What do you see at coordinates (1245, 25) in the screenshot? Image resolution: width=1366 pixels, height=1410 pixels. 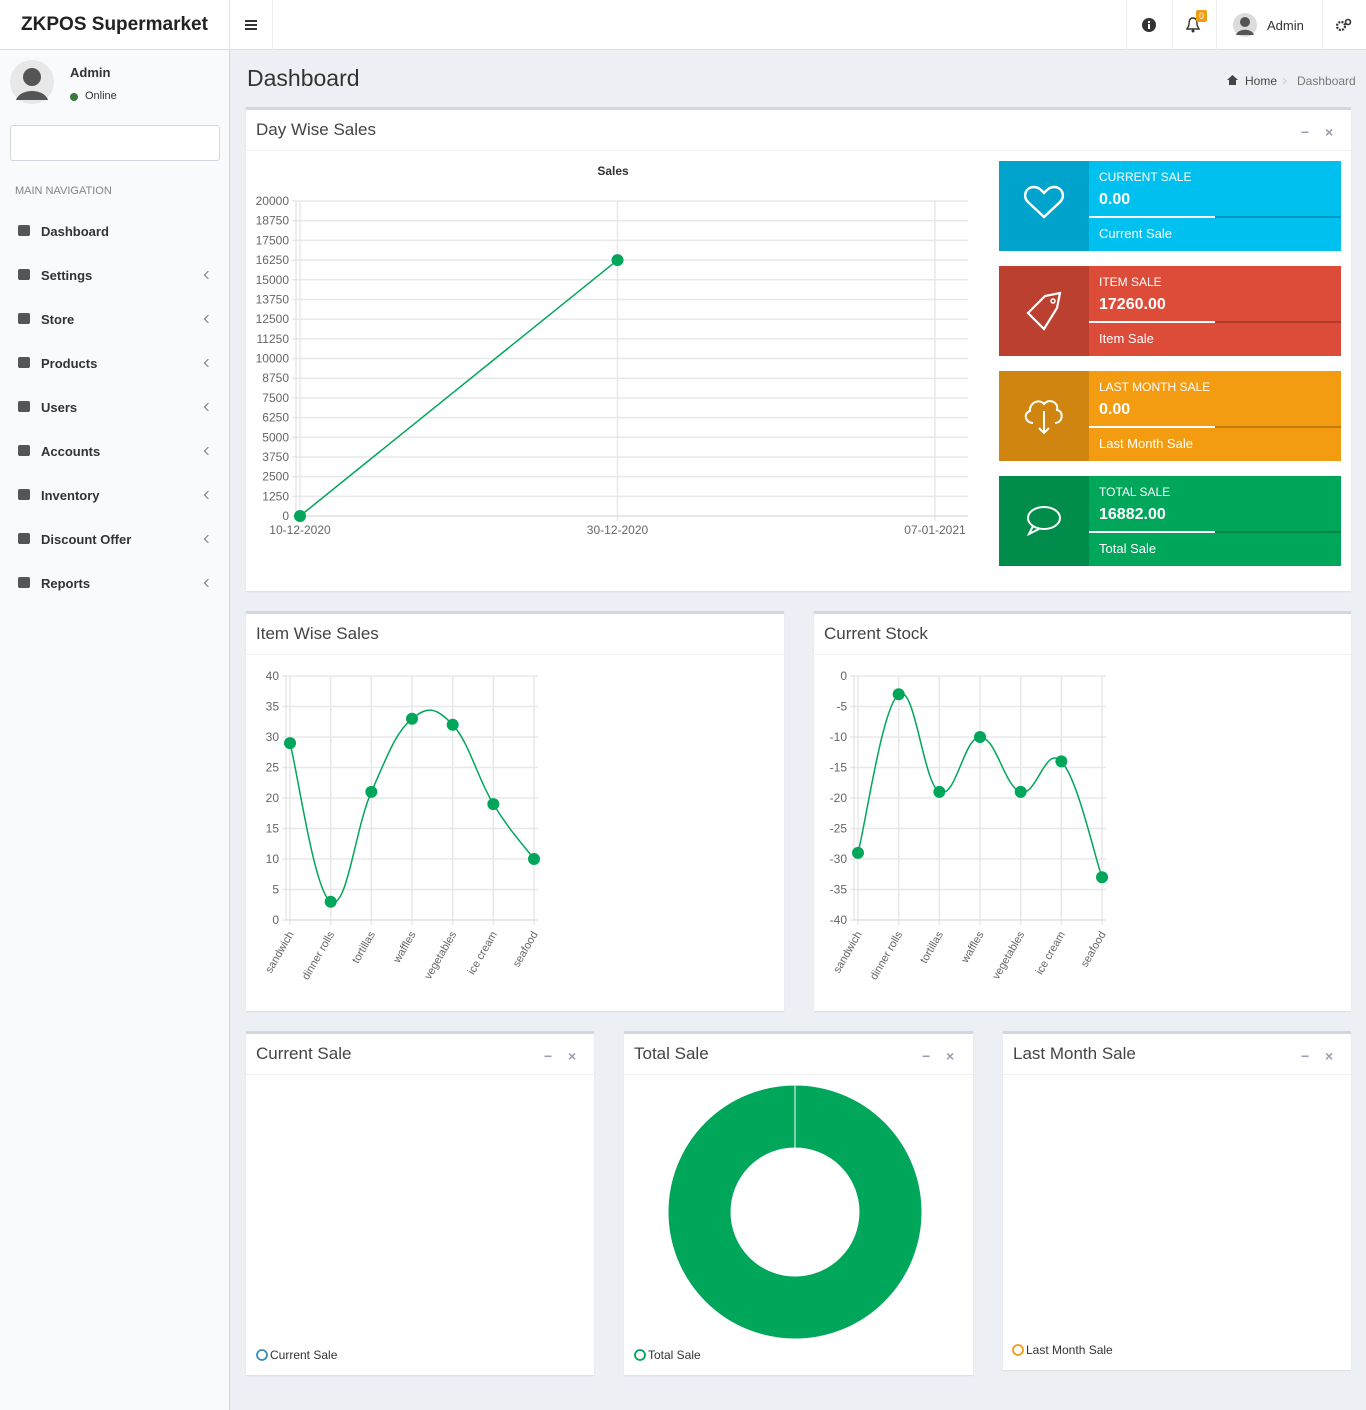 I see `user-avatar` at bounding box center [1245, 25].